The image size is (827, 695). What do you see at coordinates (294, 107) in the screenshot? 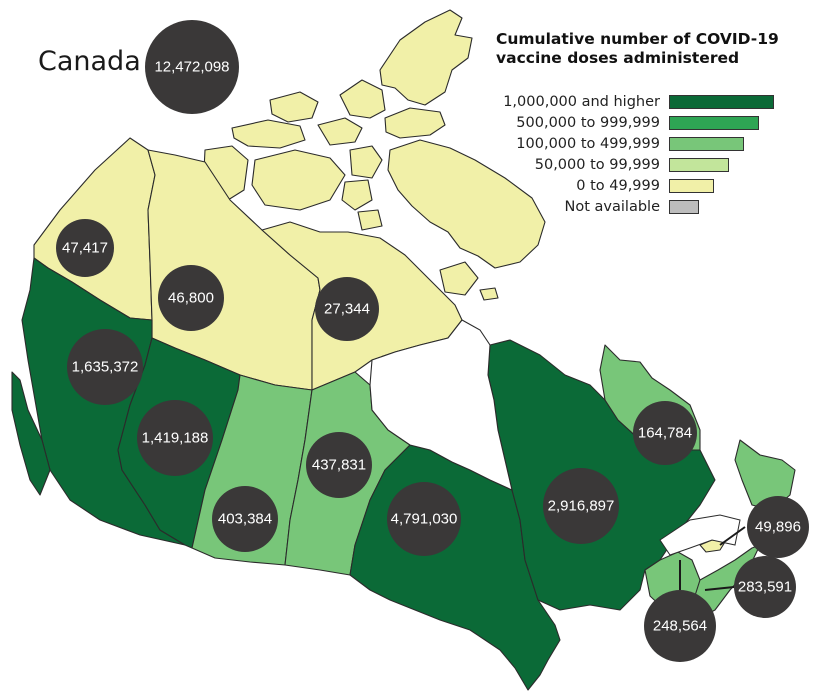
I see `queen-elizabeth-islands` at bounding box center [294, 107].